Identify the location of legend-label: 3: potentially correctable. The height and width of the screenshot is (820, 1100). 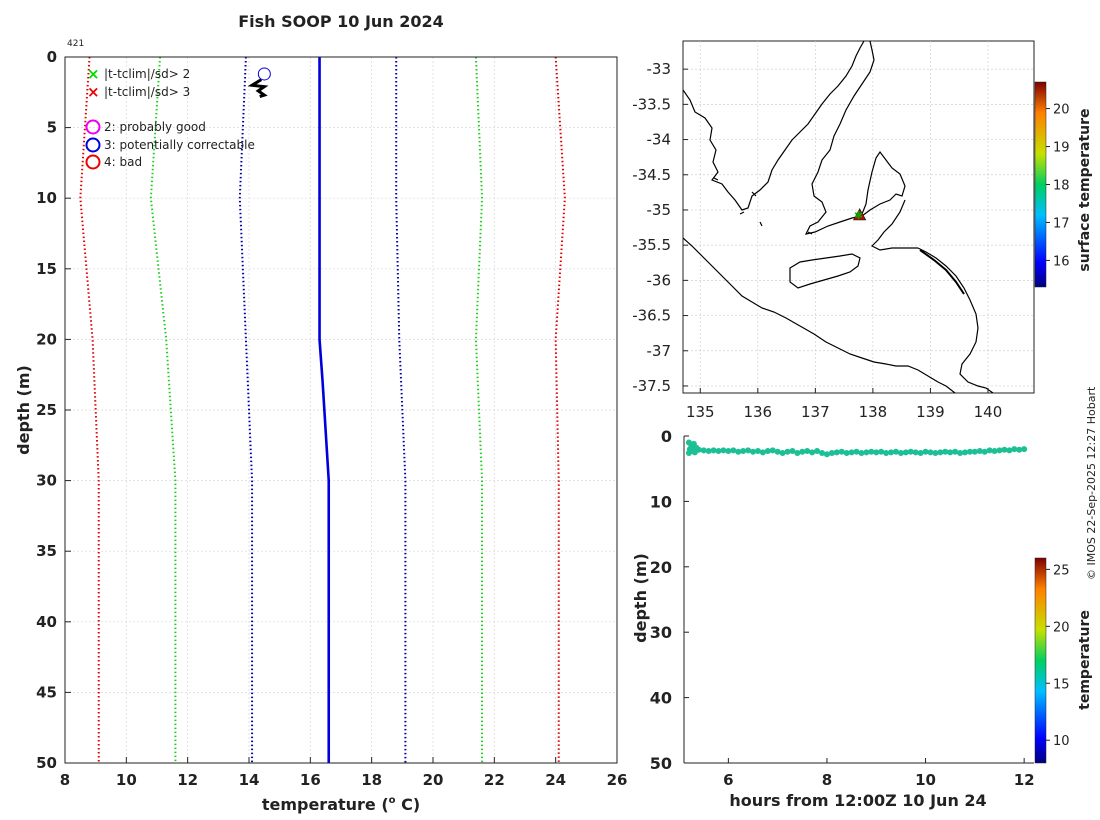
(179, 145).